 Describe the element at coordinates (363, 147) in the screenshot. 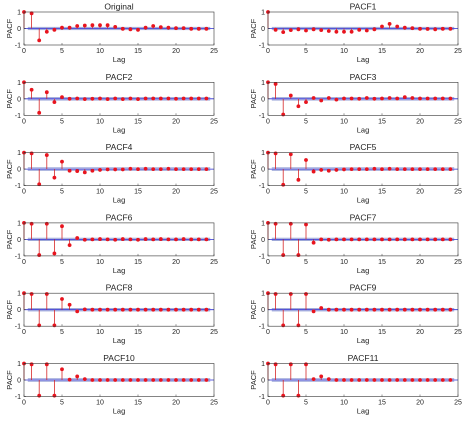

I see `subplot-title: PACF5` at that location.